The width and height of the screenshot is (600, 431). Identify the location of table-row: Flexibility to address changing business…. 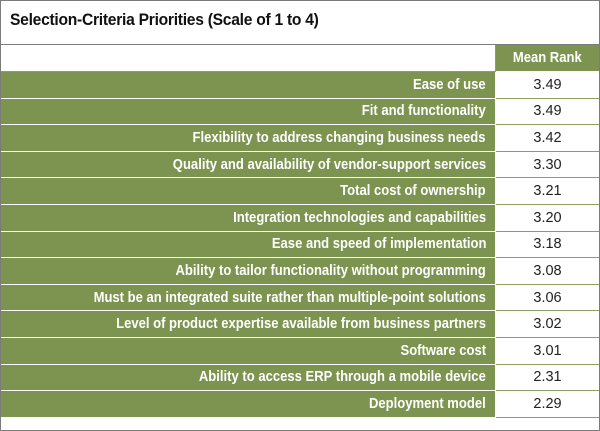
(300, 138).